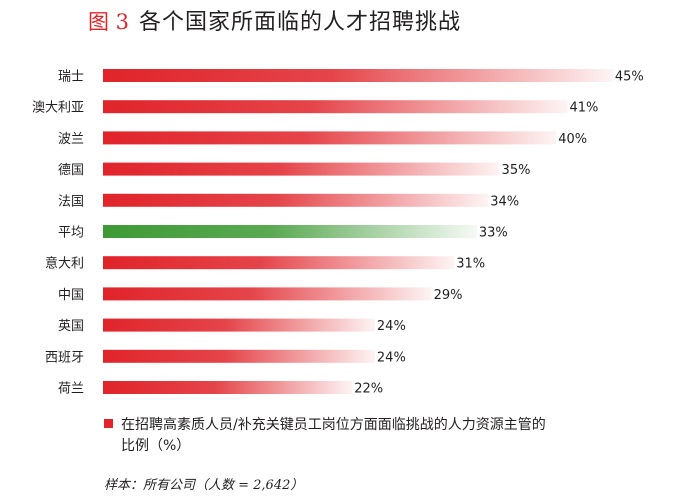  What do you see at coordinates (448, 295) in the screenshot?
I see `value-label: 29%` at bounding box center [448, 295].